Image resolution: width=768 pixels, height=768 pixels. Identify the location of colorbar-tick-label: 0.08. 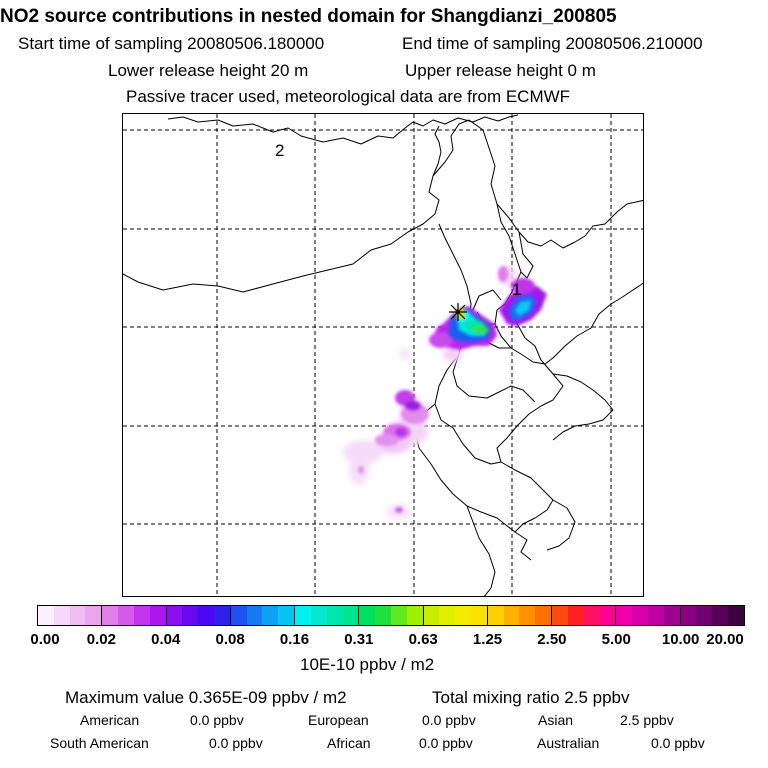
(230, 639).